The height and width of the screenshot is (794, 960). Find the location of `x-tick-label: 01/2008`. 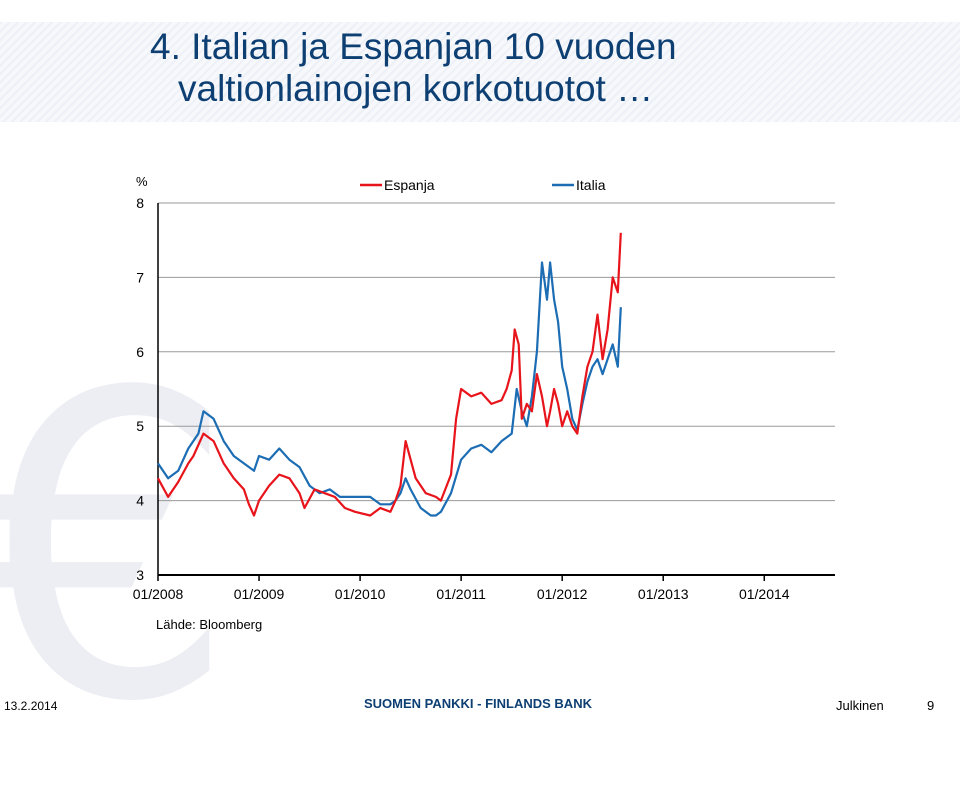

x-tick-label: 01/2008 is located at coordinates (158, 594).